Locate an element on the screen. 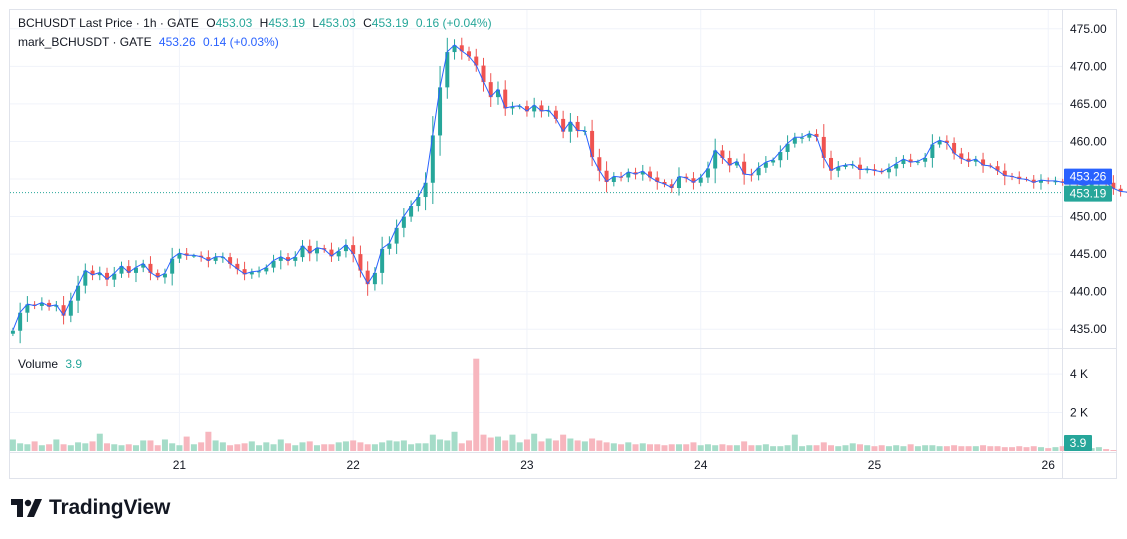  legend-change: 0.16 (+0.04%) is located at coordinates (453, 23).